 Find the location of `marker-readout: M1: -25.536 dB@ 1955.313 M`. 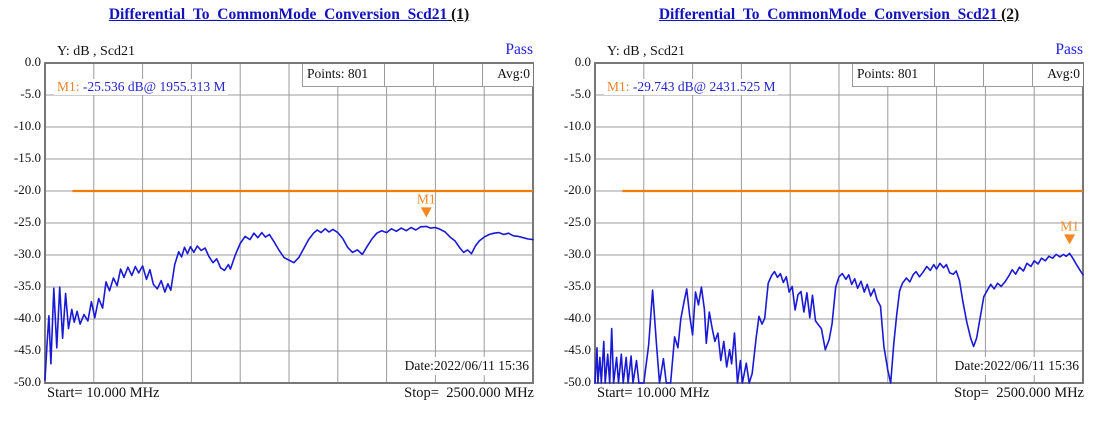

marker-readout: M1: -25.536 dB@ 1955.313 M is located at coordinates (141, 87).